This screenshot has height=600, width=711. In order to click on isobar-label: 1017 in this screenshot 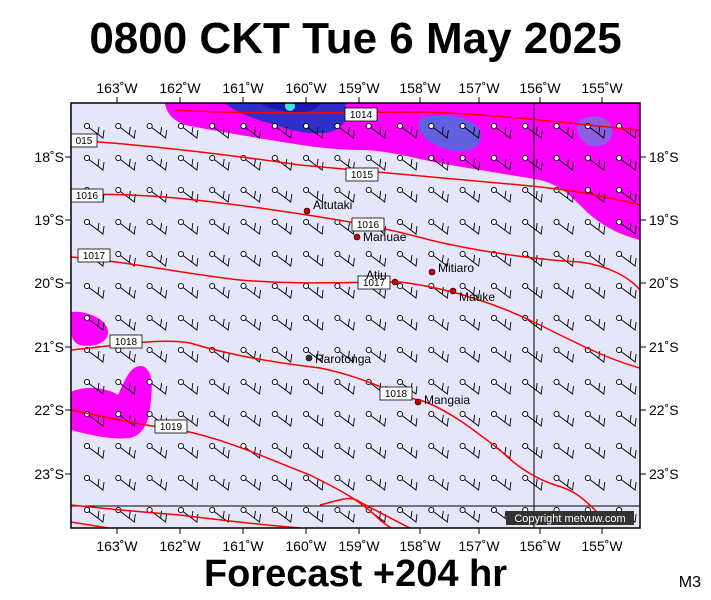, I will do `click(94, 255)`.